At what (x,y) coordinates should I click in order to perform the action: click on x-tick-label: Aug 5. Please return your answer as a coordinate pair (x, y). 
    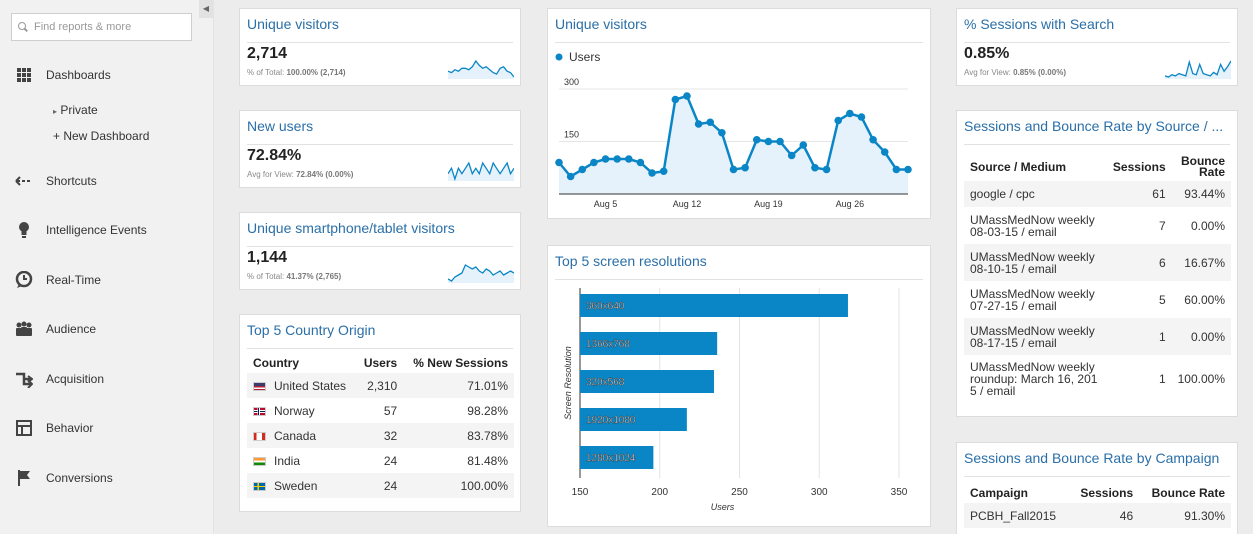
    Looking at the image, I should click on (606, 204).